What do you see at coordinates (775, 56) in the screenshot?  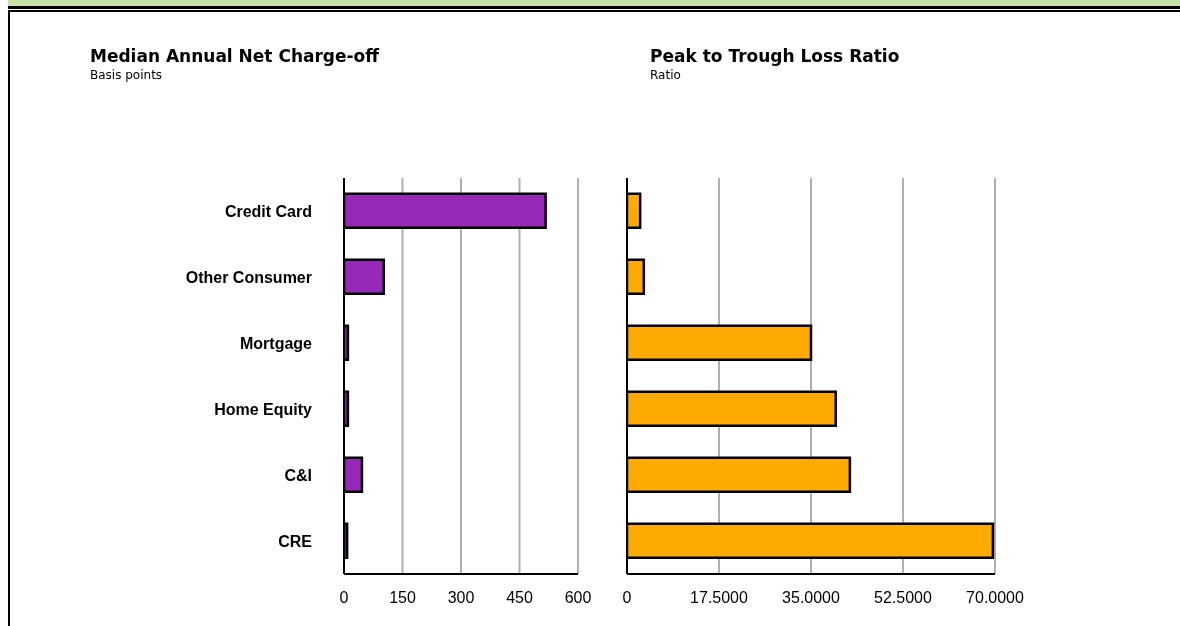 I see `chart-title: Peak to Trough Loss Ratio` at bounding box center [775, 56].